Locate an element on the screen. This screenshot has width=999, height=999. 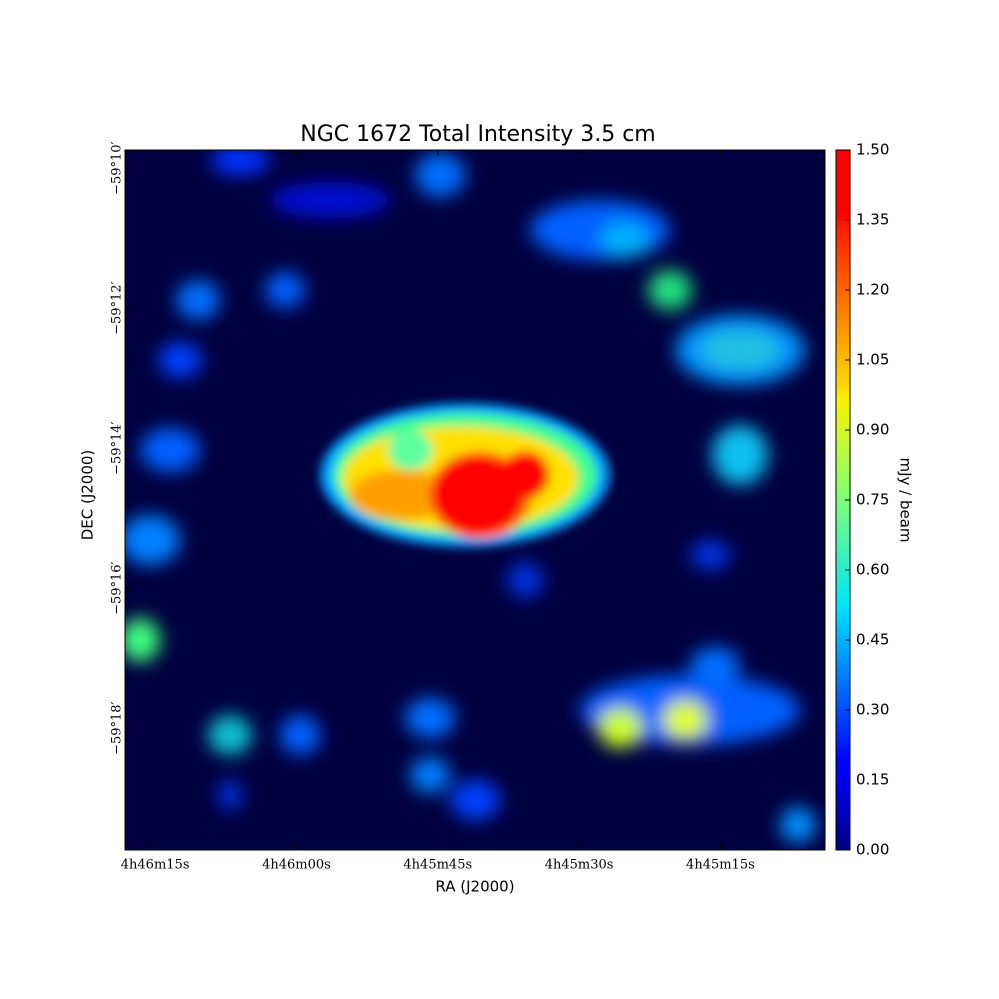
y-tick-label: −59°14′ is located at coordinates (117, 447).